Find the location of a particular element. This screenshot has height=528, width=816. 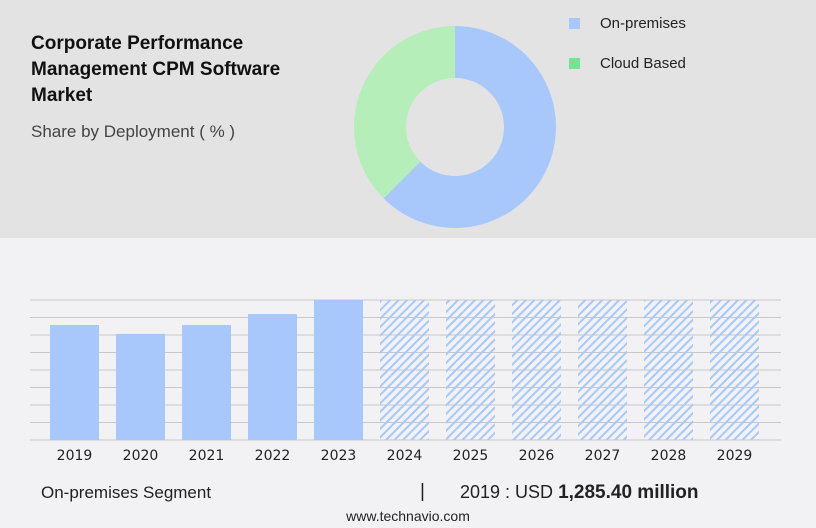

year-label: 2019 : USD is located at coordinates (509, 492).